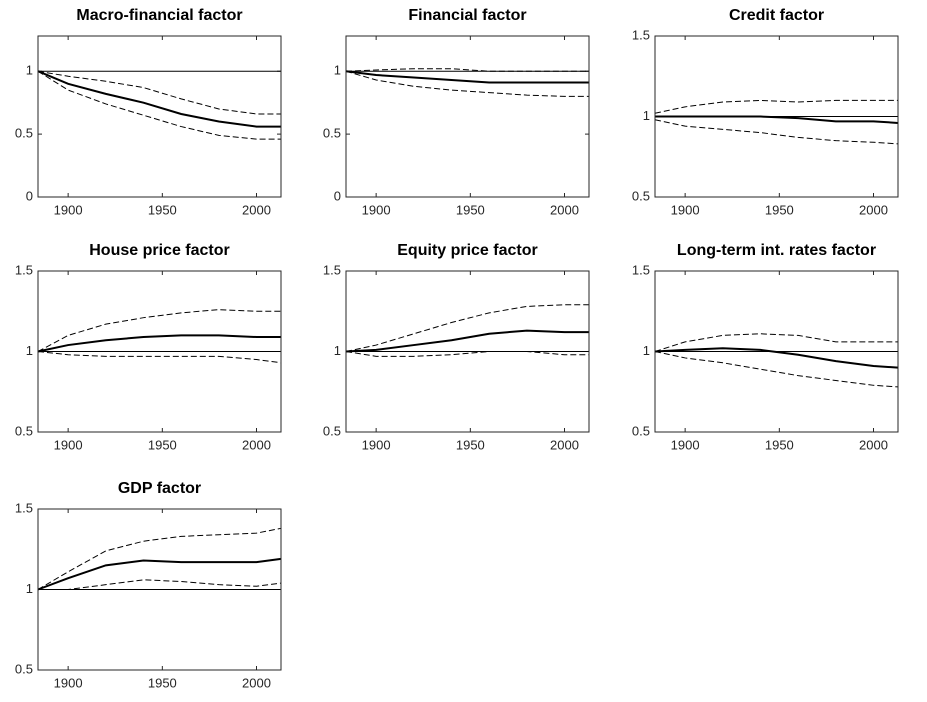 The height and width of the screenshot is (702, 927). Describe the element at coordinates (776, 15) in the screenshot. I see `panel-title: Credit factor` at that location.